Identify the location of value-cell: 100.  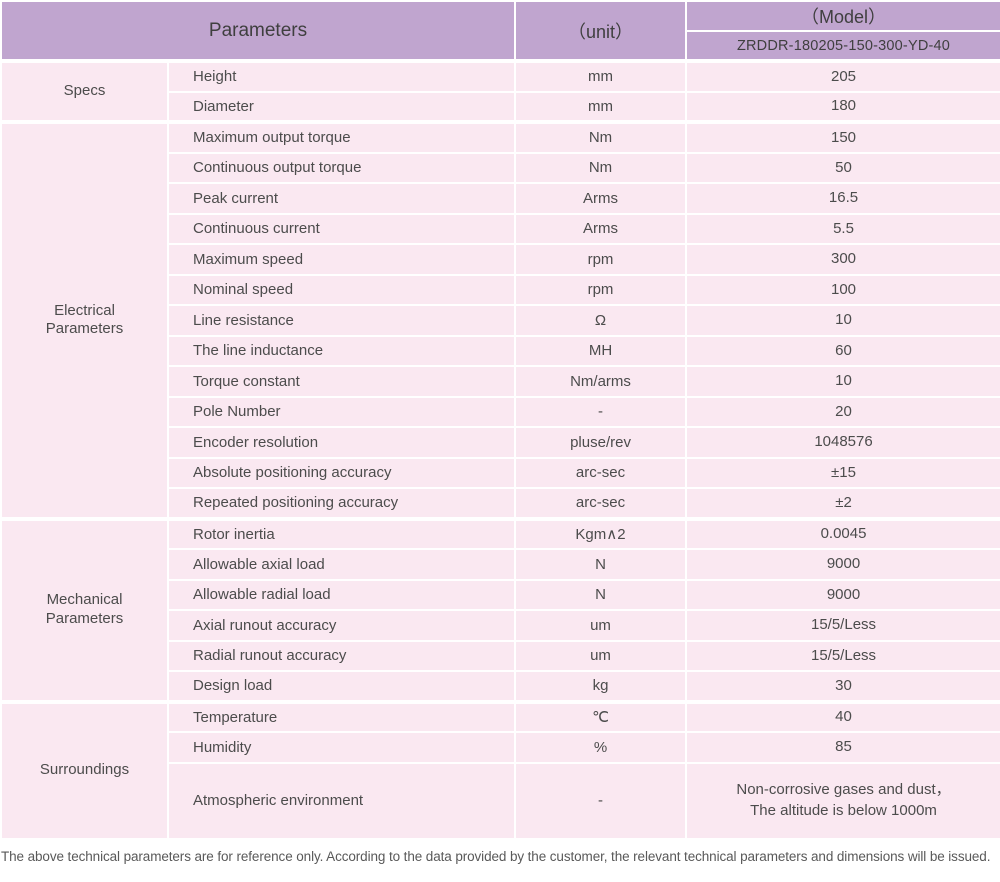
(842, 289).